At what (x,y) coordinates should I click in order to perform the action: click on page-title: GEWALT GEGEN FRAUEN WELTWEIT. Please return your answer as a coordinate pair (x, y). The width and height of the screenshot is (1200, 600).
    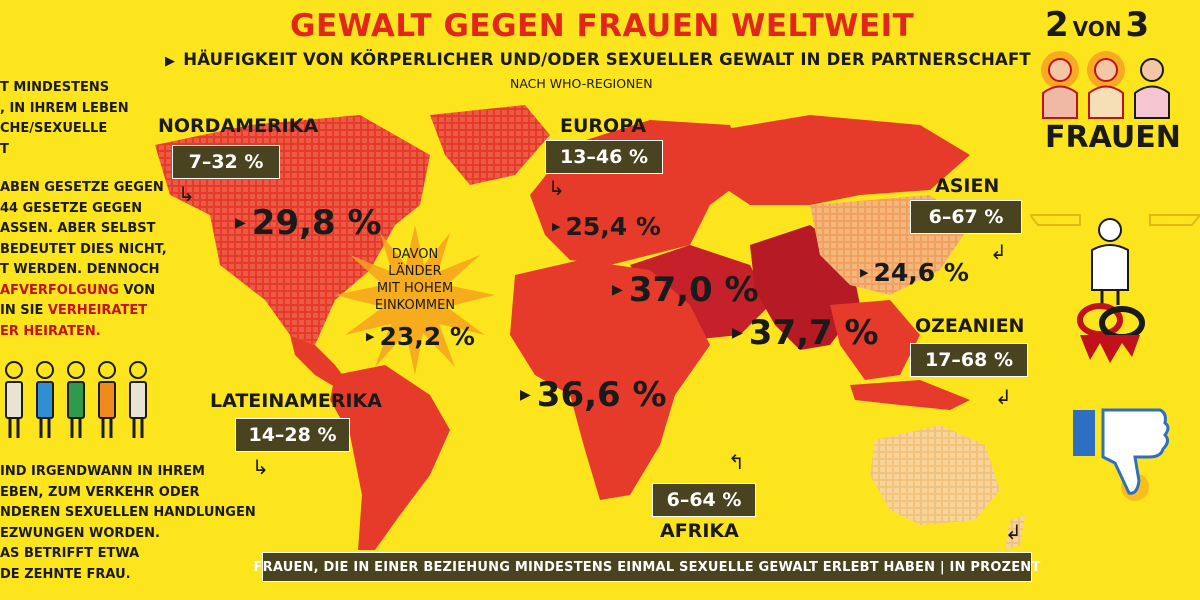
    Looking at the image, I should click on (602, 26).